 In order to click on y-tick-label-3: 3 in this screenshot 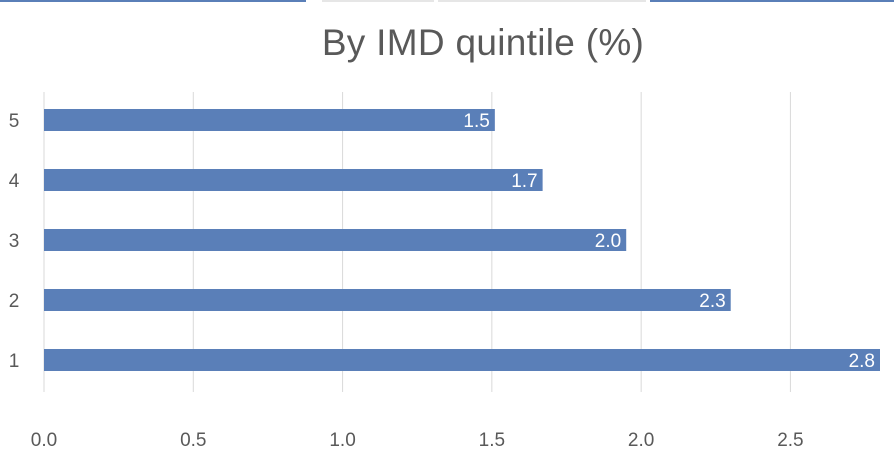, I will do `click(14, 241)`.